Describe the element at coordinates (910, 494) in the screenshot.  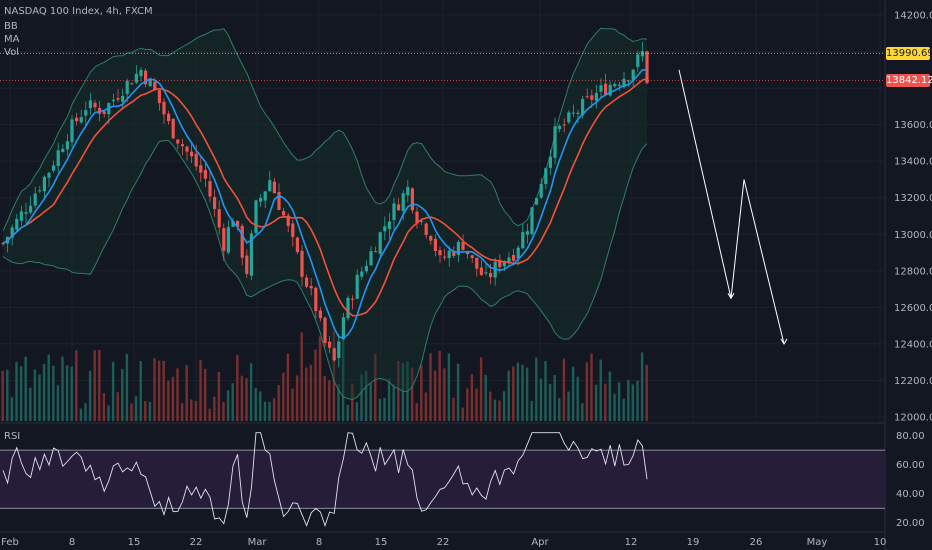
I see `rsi-tick-label: 40.00` at that location.